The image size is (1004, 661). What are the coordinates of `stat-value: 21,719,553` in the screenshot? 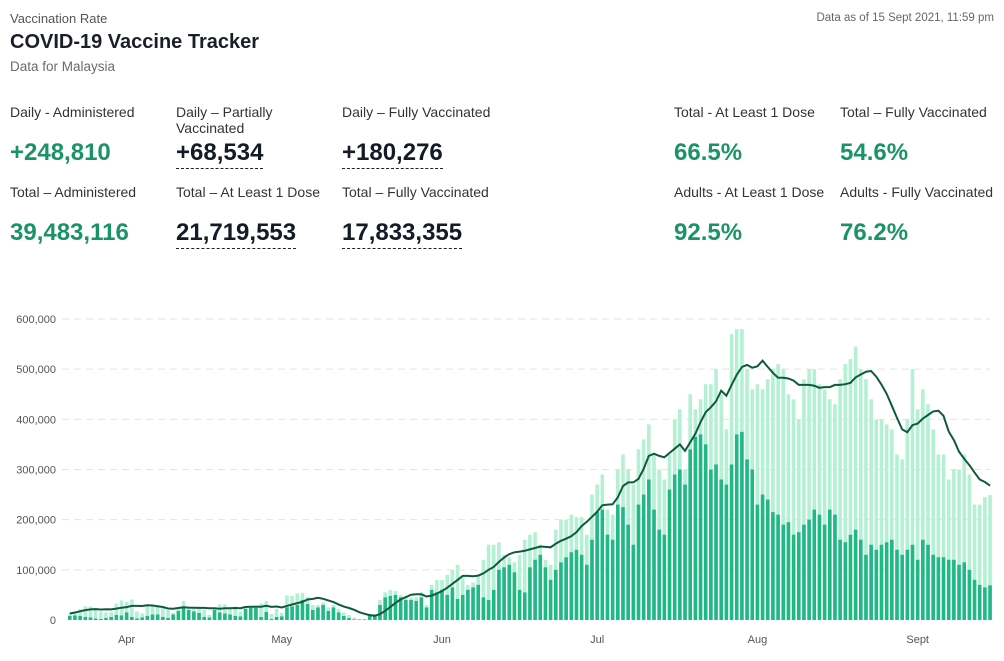 It's located at (236, 233).